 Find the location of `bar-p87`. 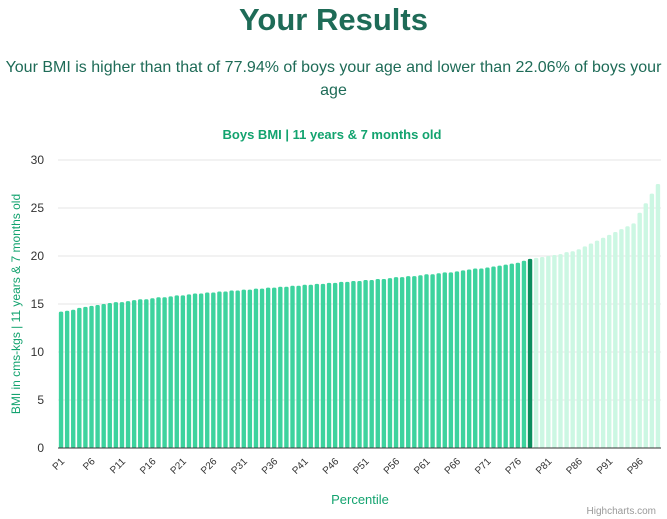

bar-p87 is located at coordinates (585, 347).